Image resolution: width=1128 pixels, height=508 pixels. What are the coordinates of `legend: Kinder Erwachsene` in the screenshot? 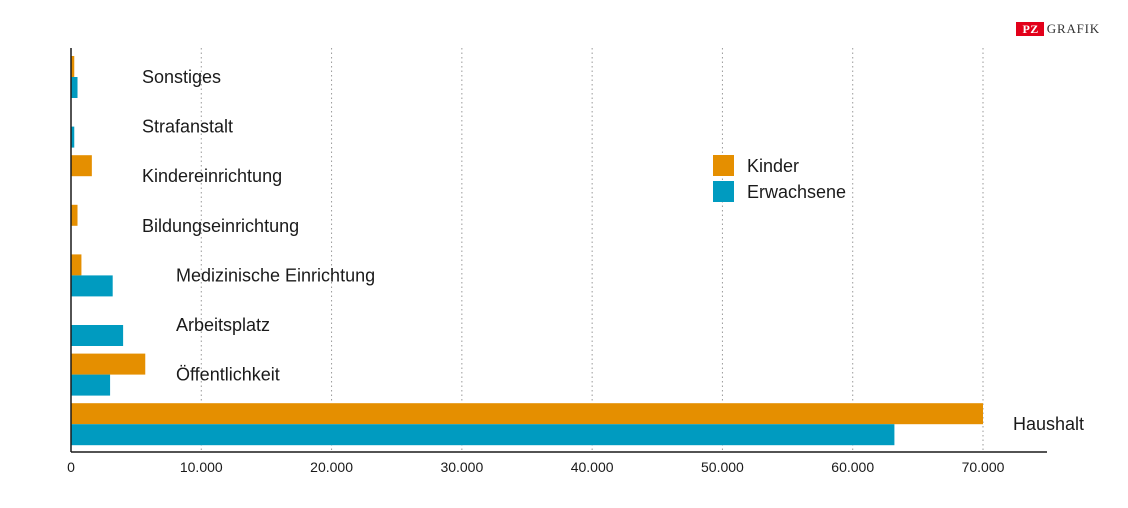 It's located at (779, 178).